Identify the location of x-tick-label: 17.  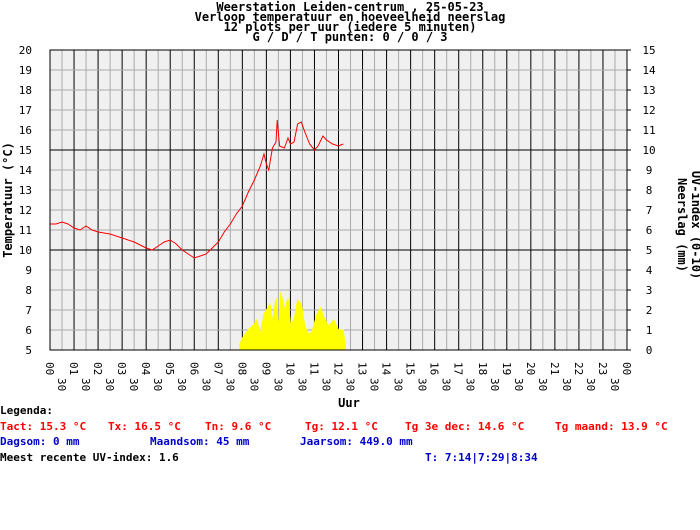
(458, 368).